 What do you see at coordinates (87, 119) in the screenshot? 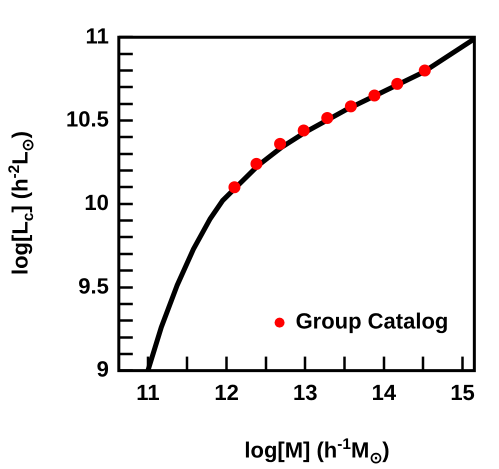
I see `y-tick-label: 10.5` at bounding box center [87, 119].